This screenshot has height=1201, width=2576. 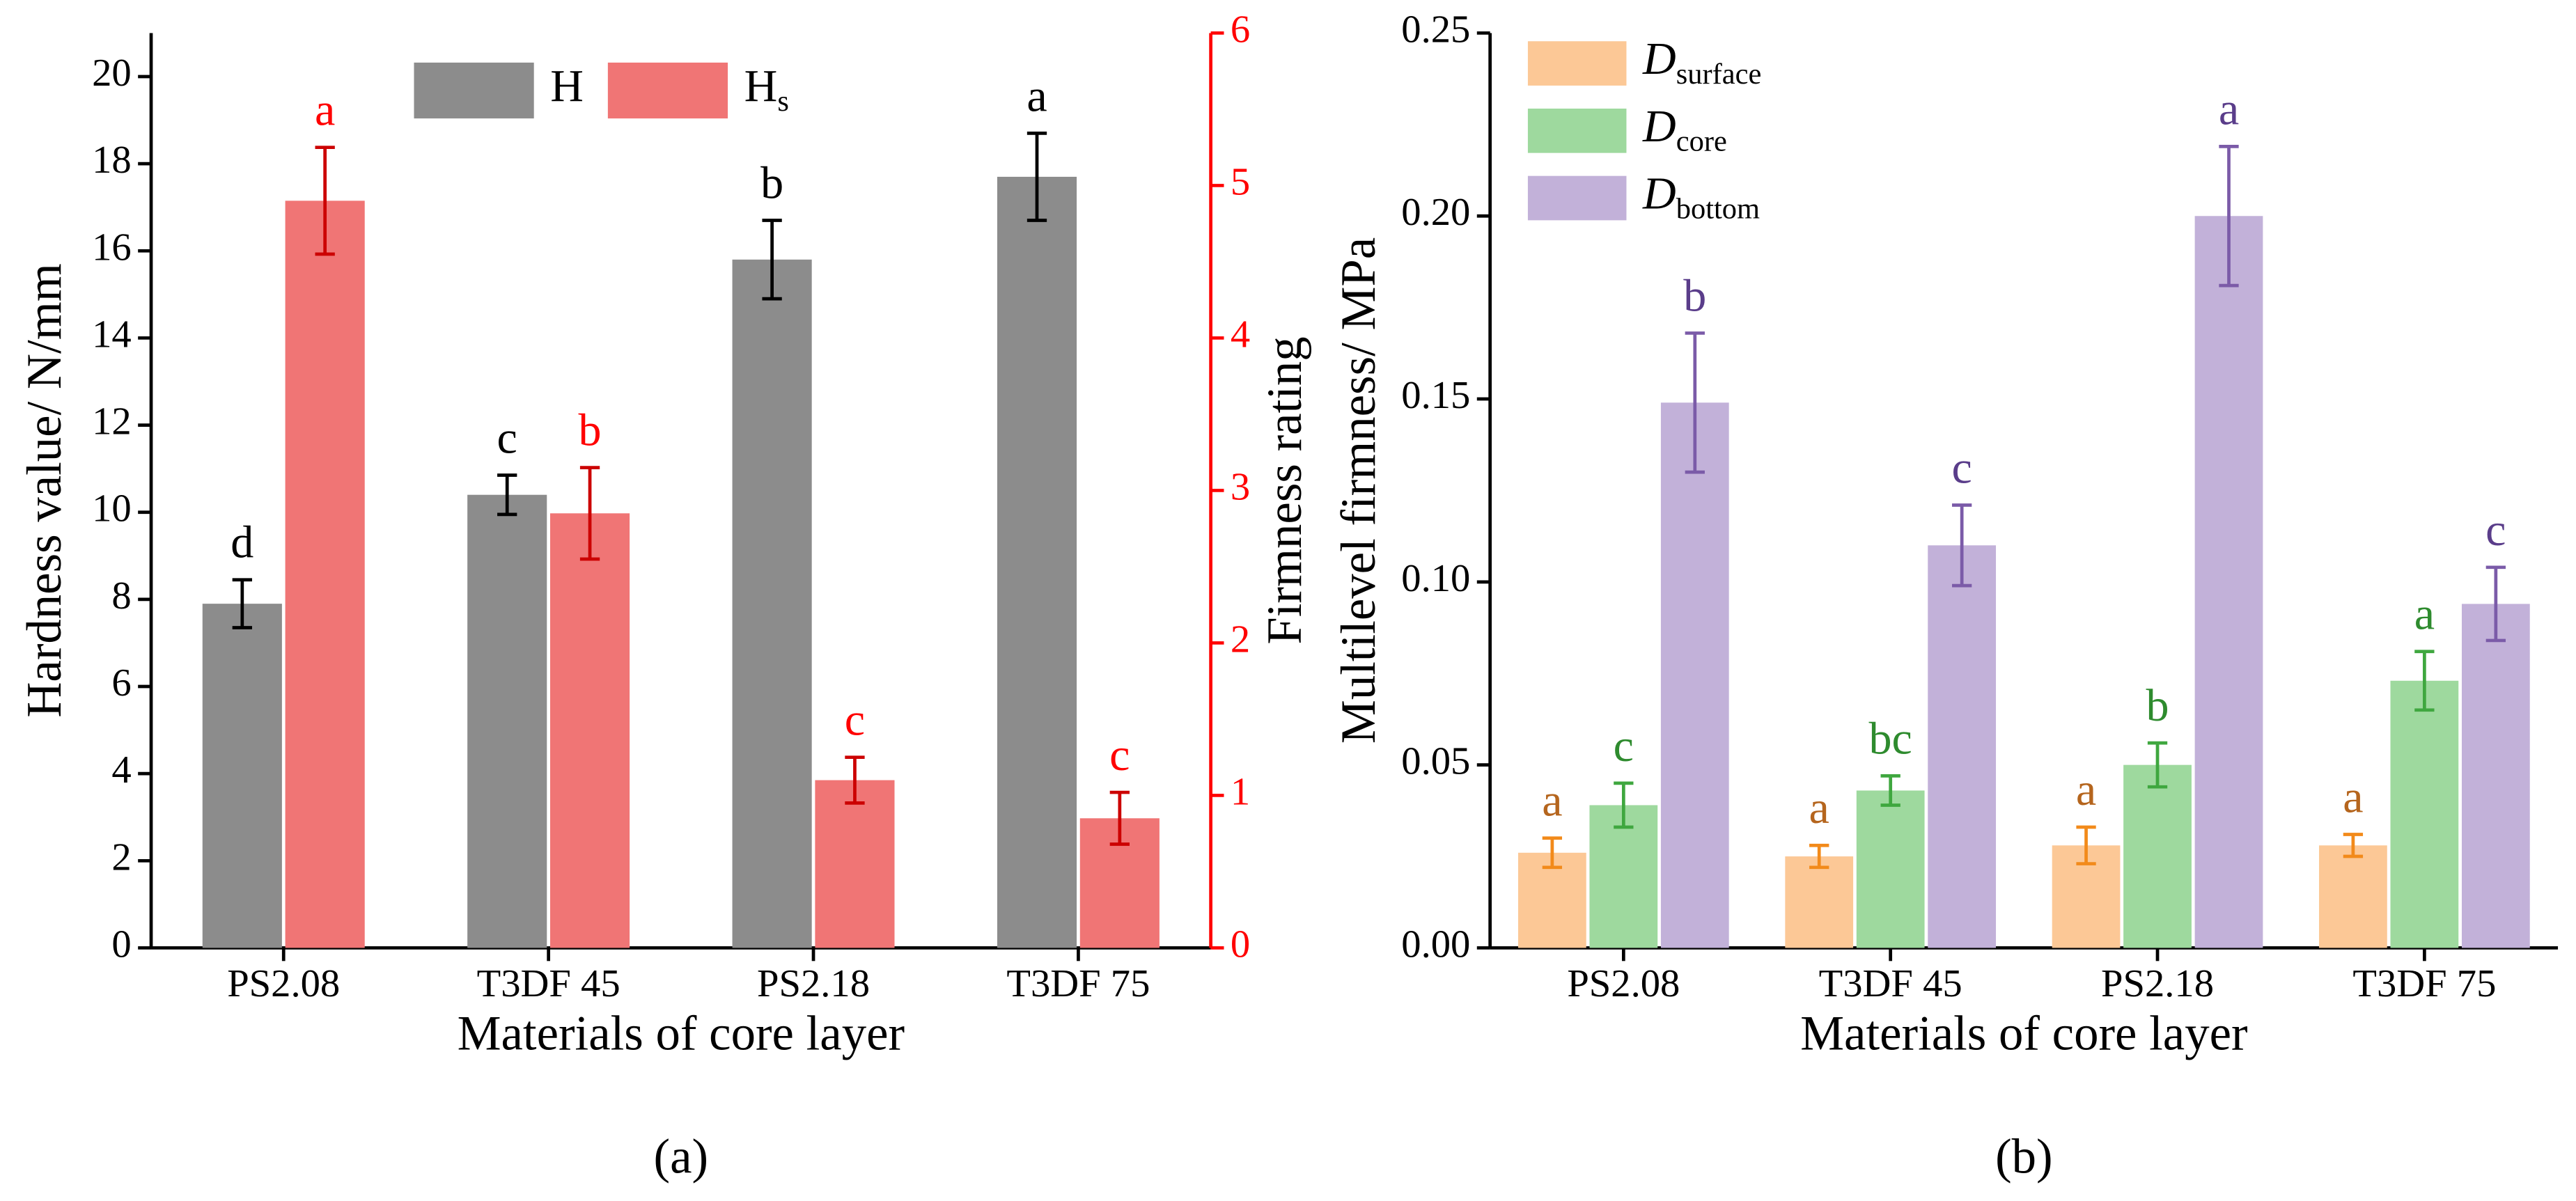 What do you see at coordinates (783, 101) in the screenshot?
I see `legend-subscript: s` at bounding box center [783, 101].